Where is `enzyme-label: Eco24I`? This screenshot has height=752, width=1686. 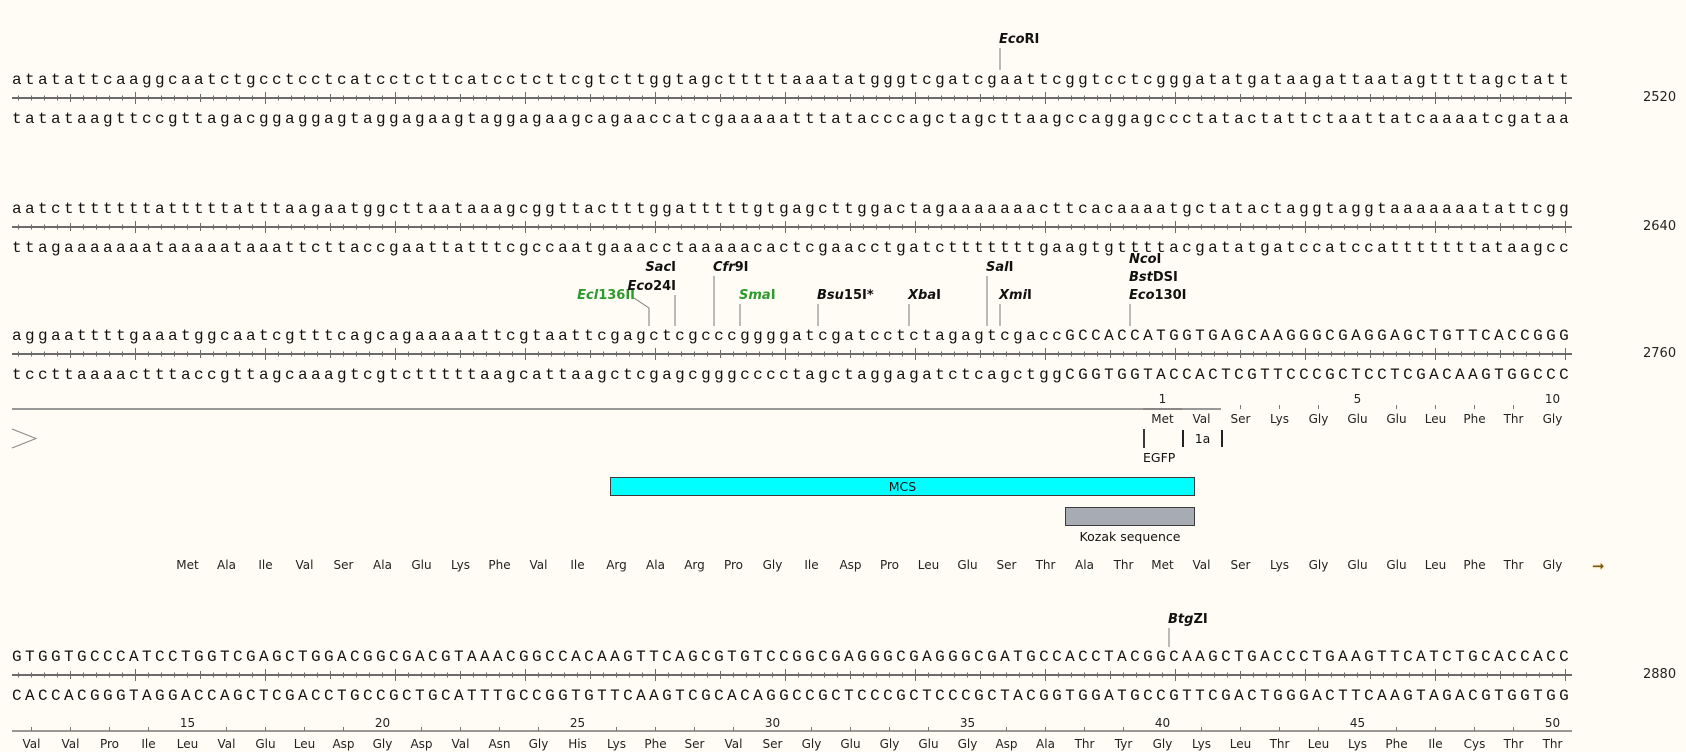 enzyme-label: Eco24I is located at coordinates (652, 287).